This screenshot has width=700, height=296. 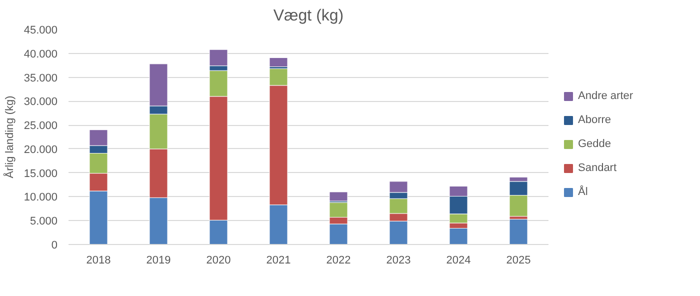 What do you see at coordinates (595, 120) in the screenshot?
I see `legend-label: Aborre` at bounding box center [595, 120].